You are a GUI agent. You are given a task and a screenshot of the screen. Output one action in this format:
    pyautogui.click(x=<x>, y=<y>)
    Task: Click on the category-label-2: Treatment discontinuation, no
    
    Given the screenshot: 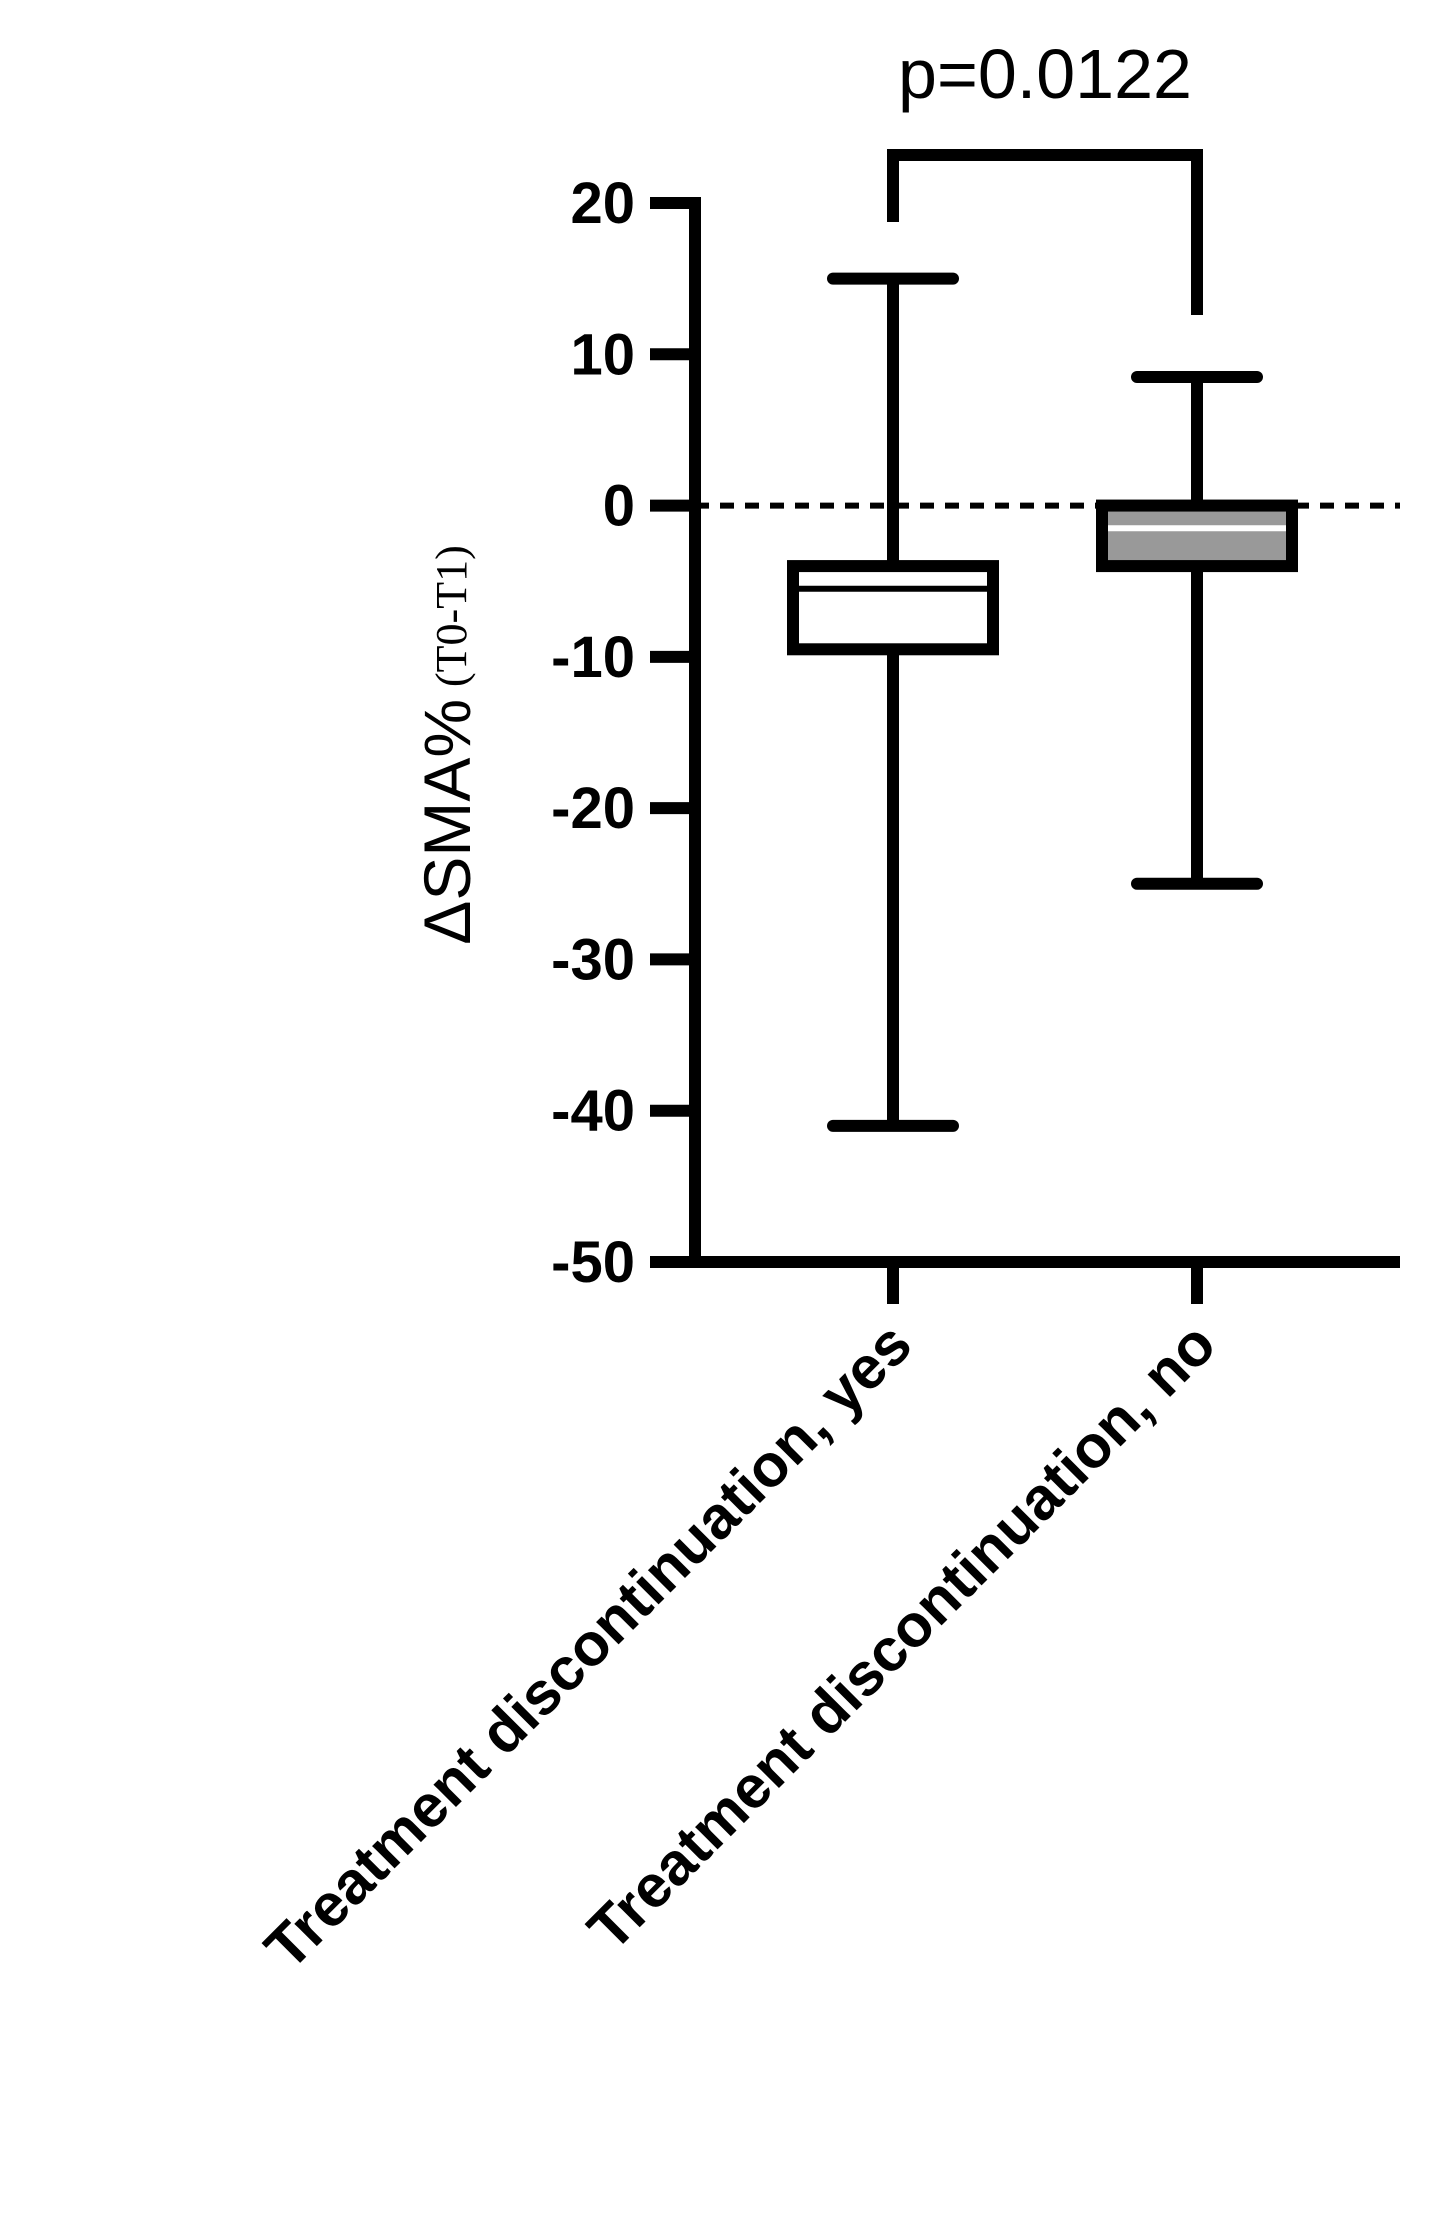 What is the action you would take?
    pyautogui.click(x=901, y=1636)
    